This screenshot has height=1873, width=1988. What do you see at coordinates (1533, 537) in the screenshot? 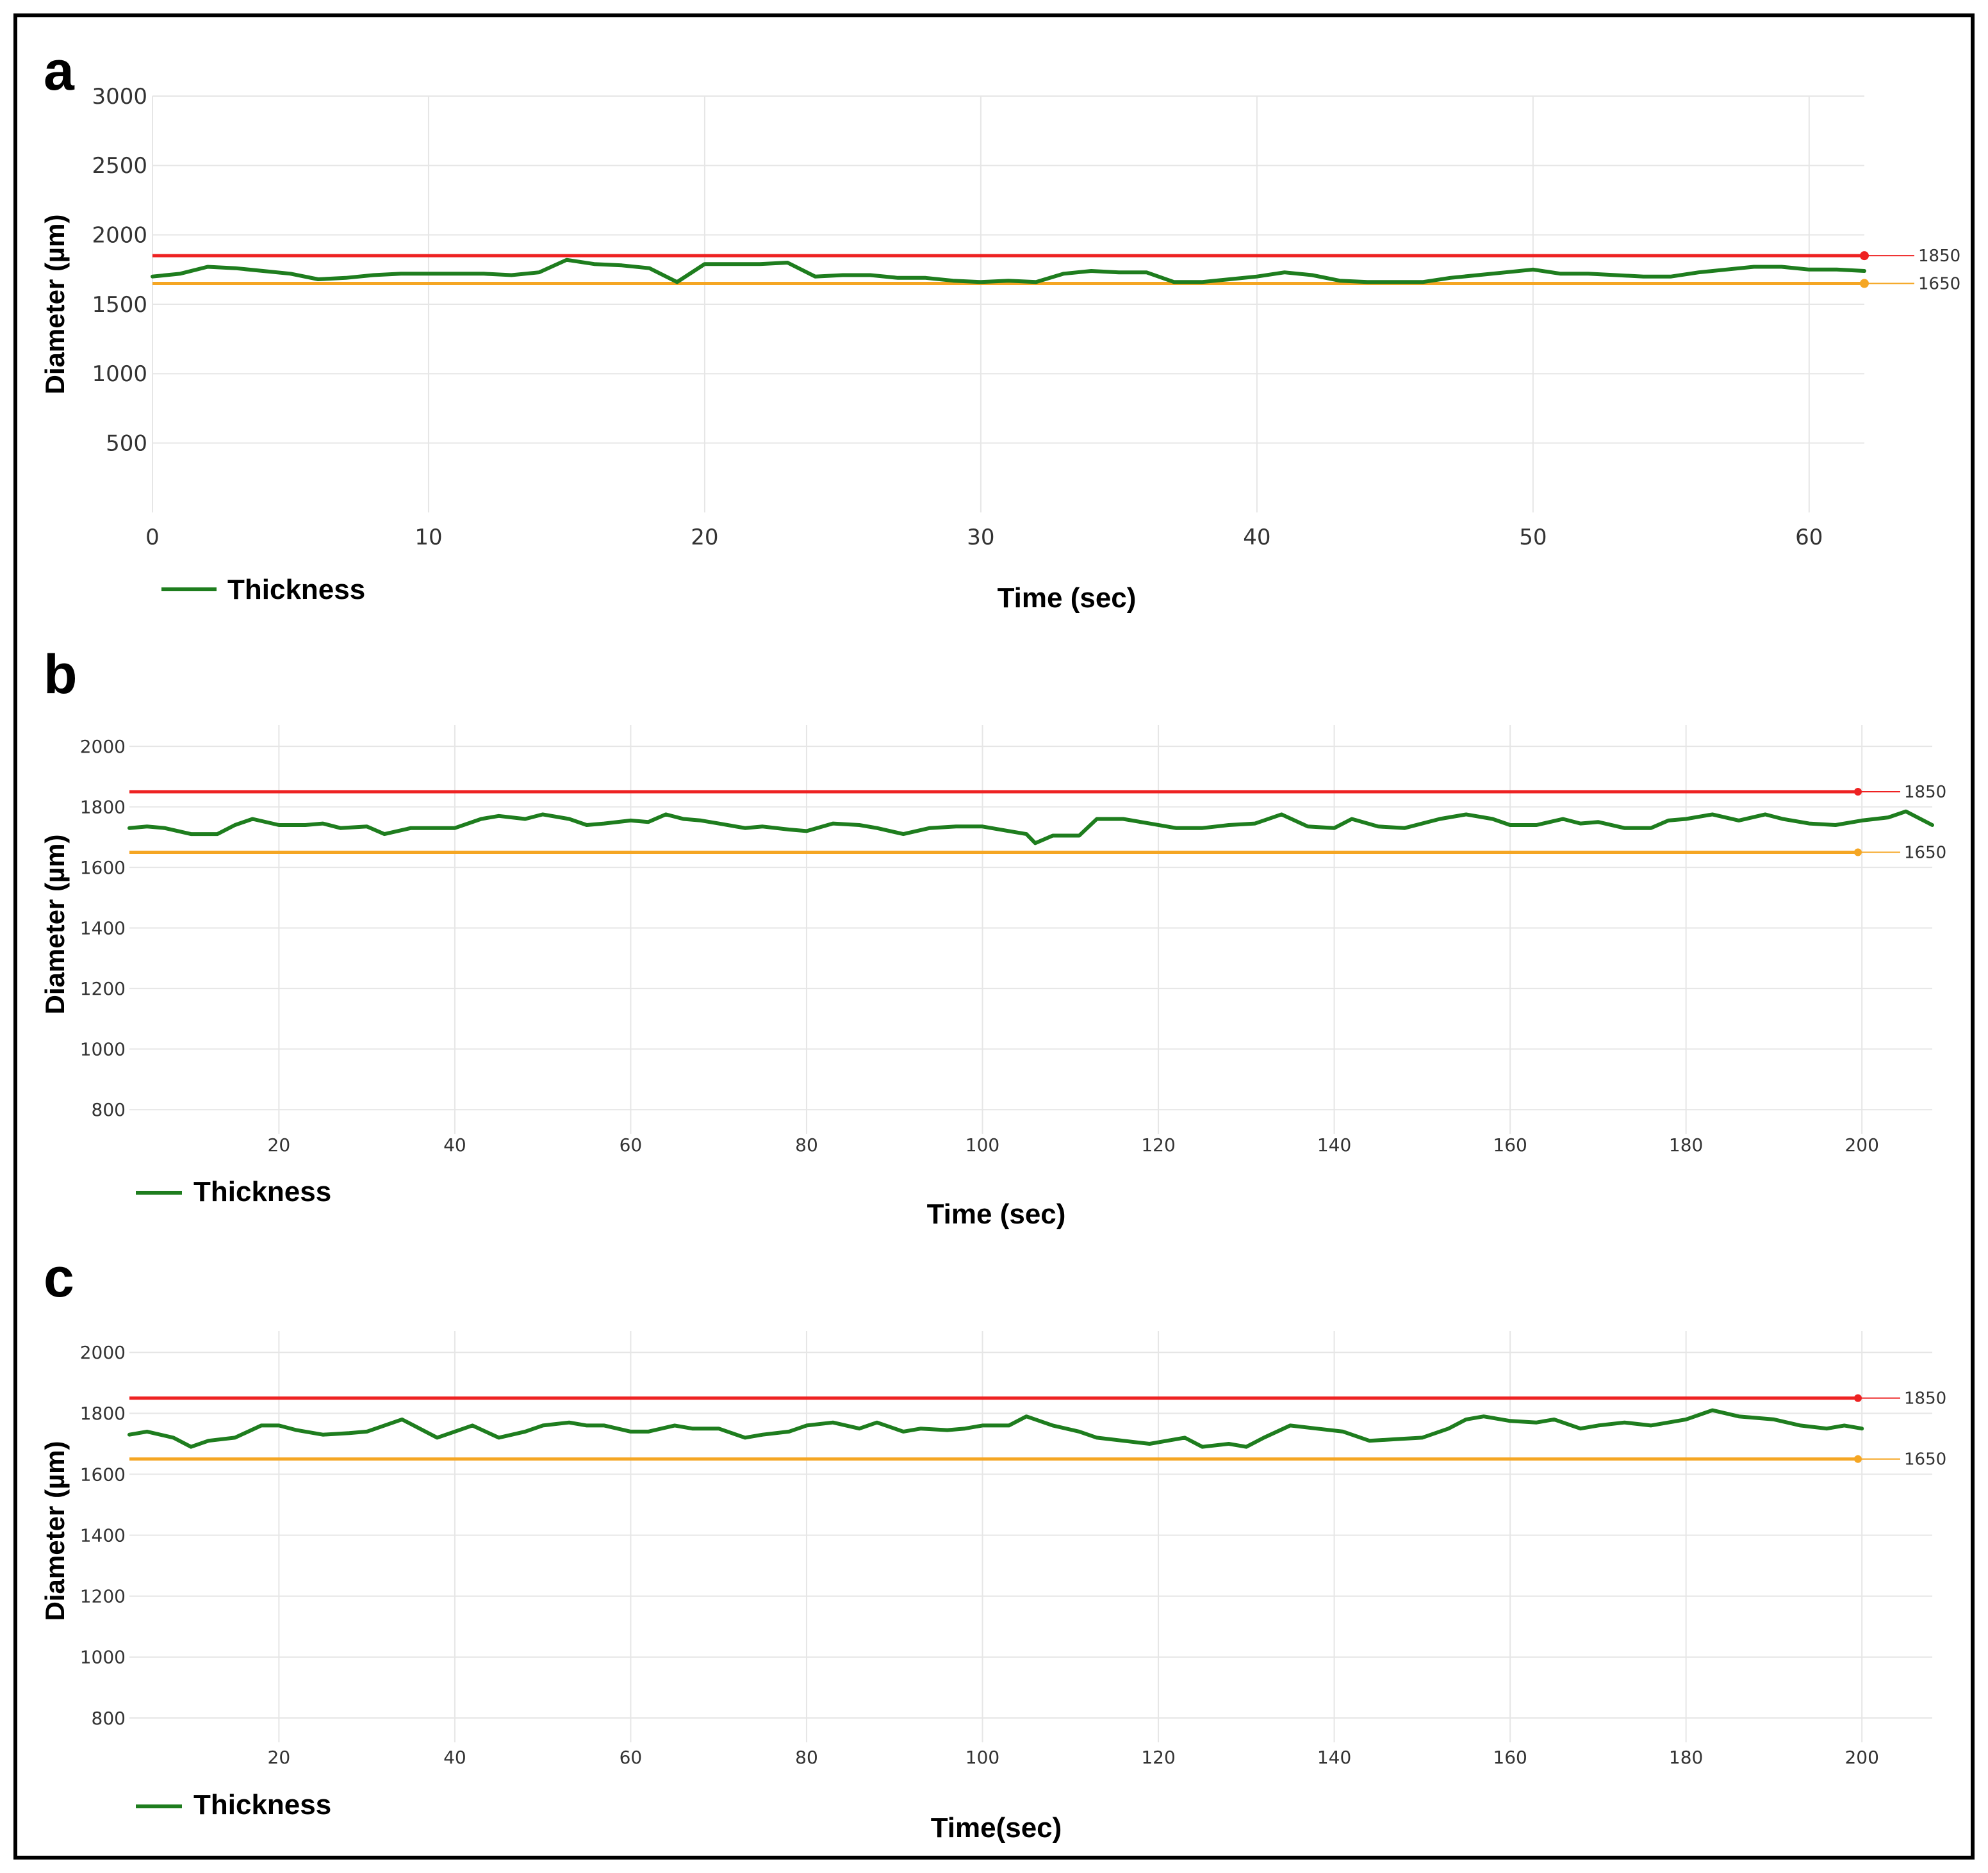
I see `x-tick-label: 50` at bounding box center [1533, 537].